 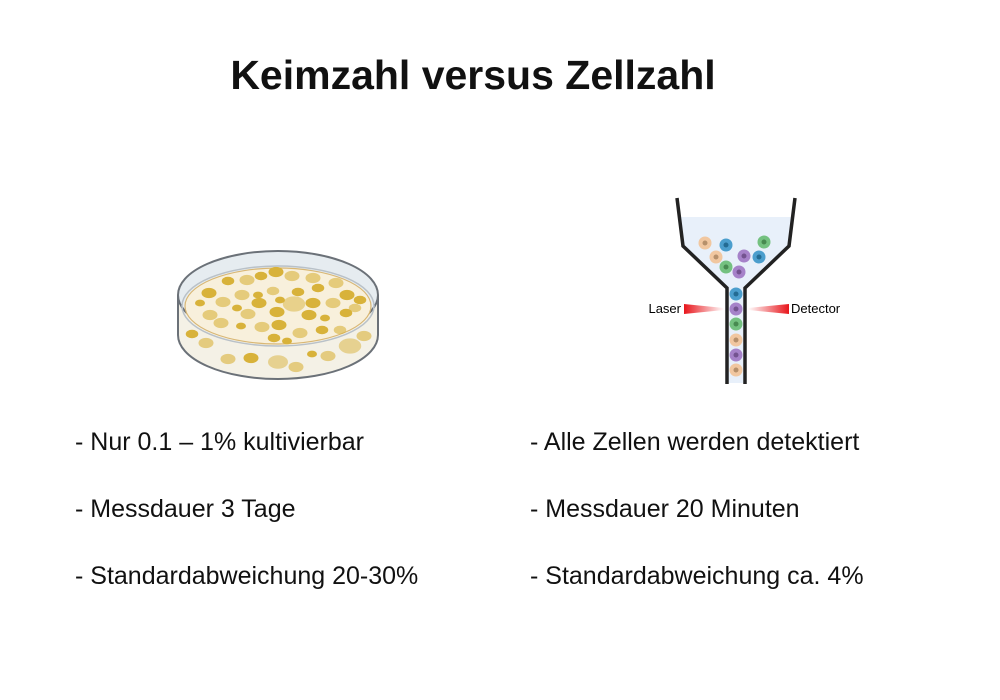 I want to click on left-bullet-2: - Messdauer 3 Tage, so click(x=185, y=509).